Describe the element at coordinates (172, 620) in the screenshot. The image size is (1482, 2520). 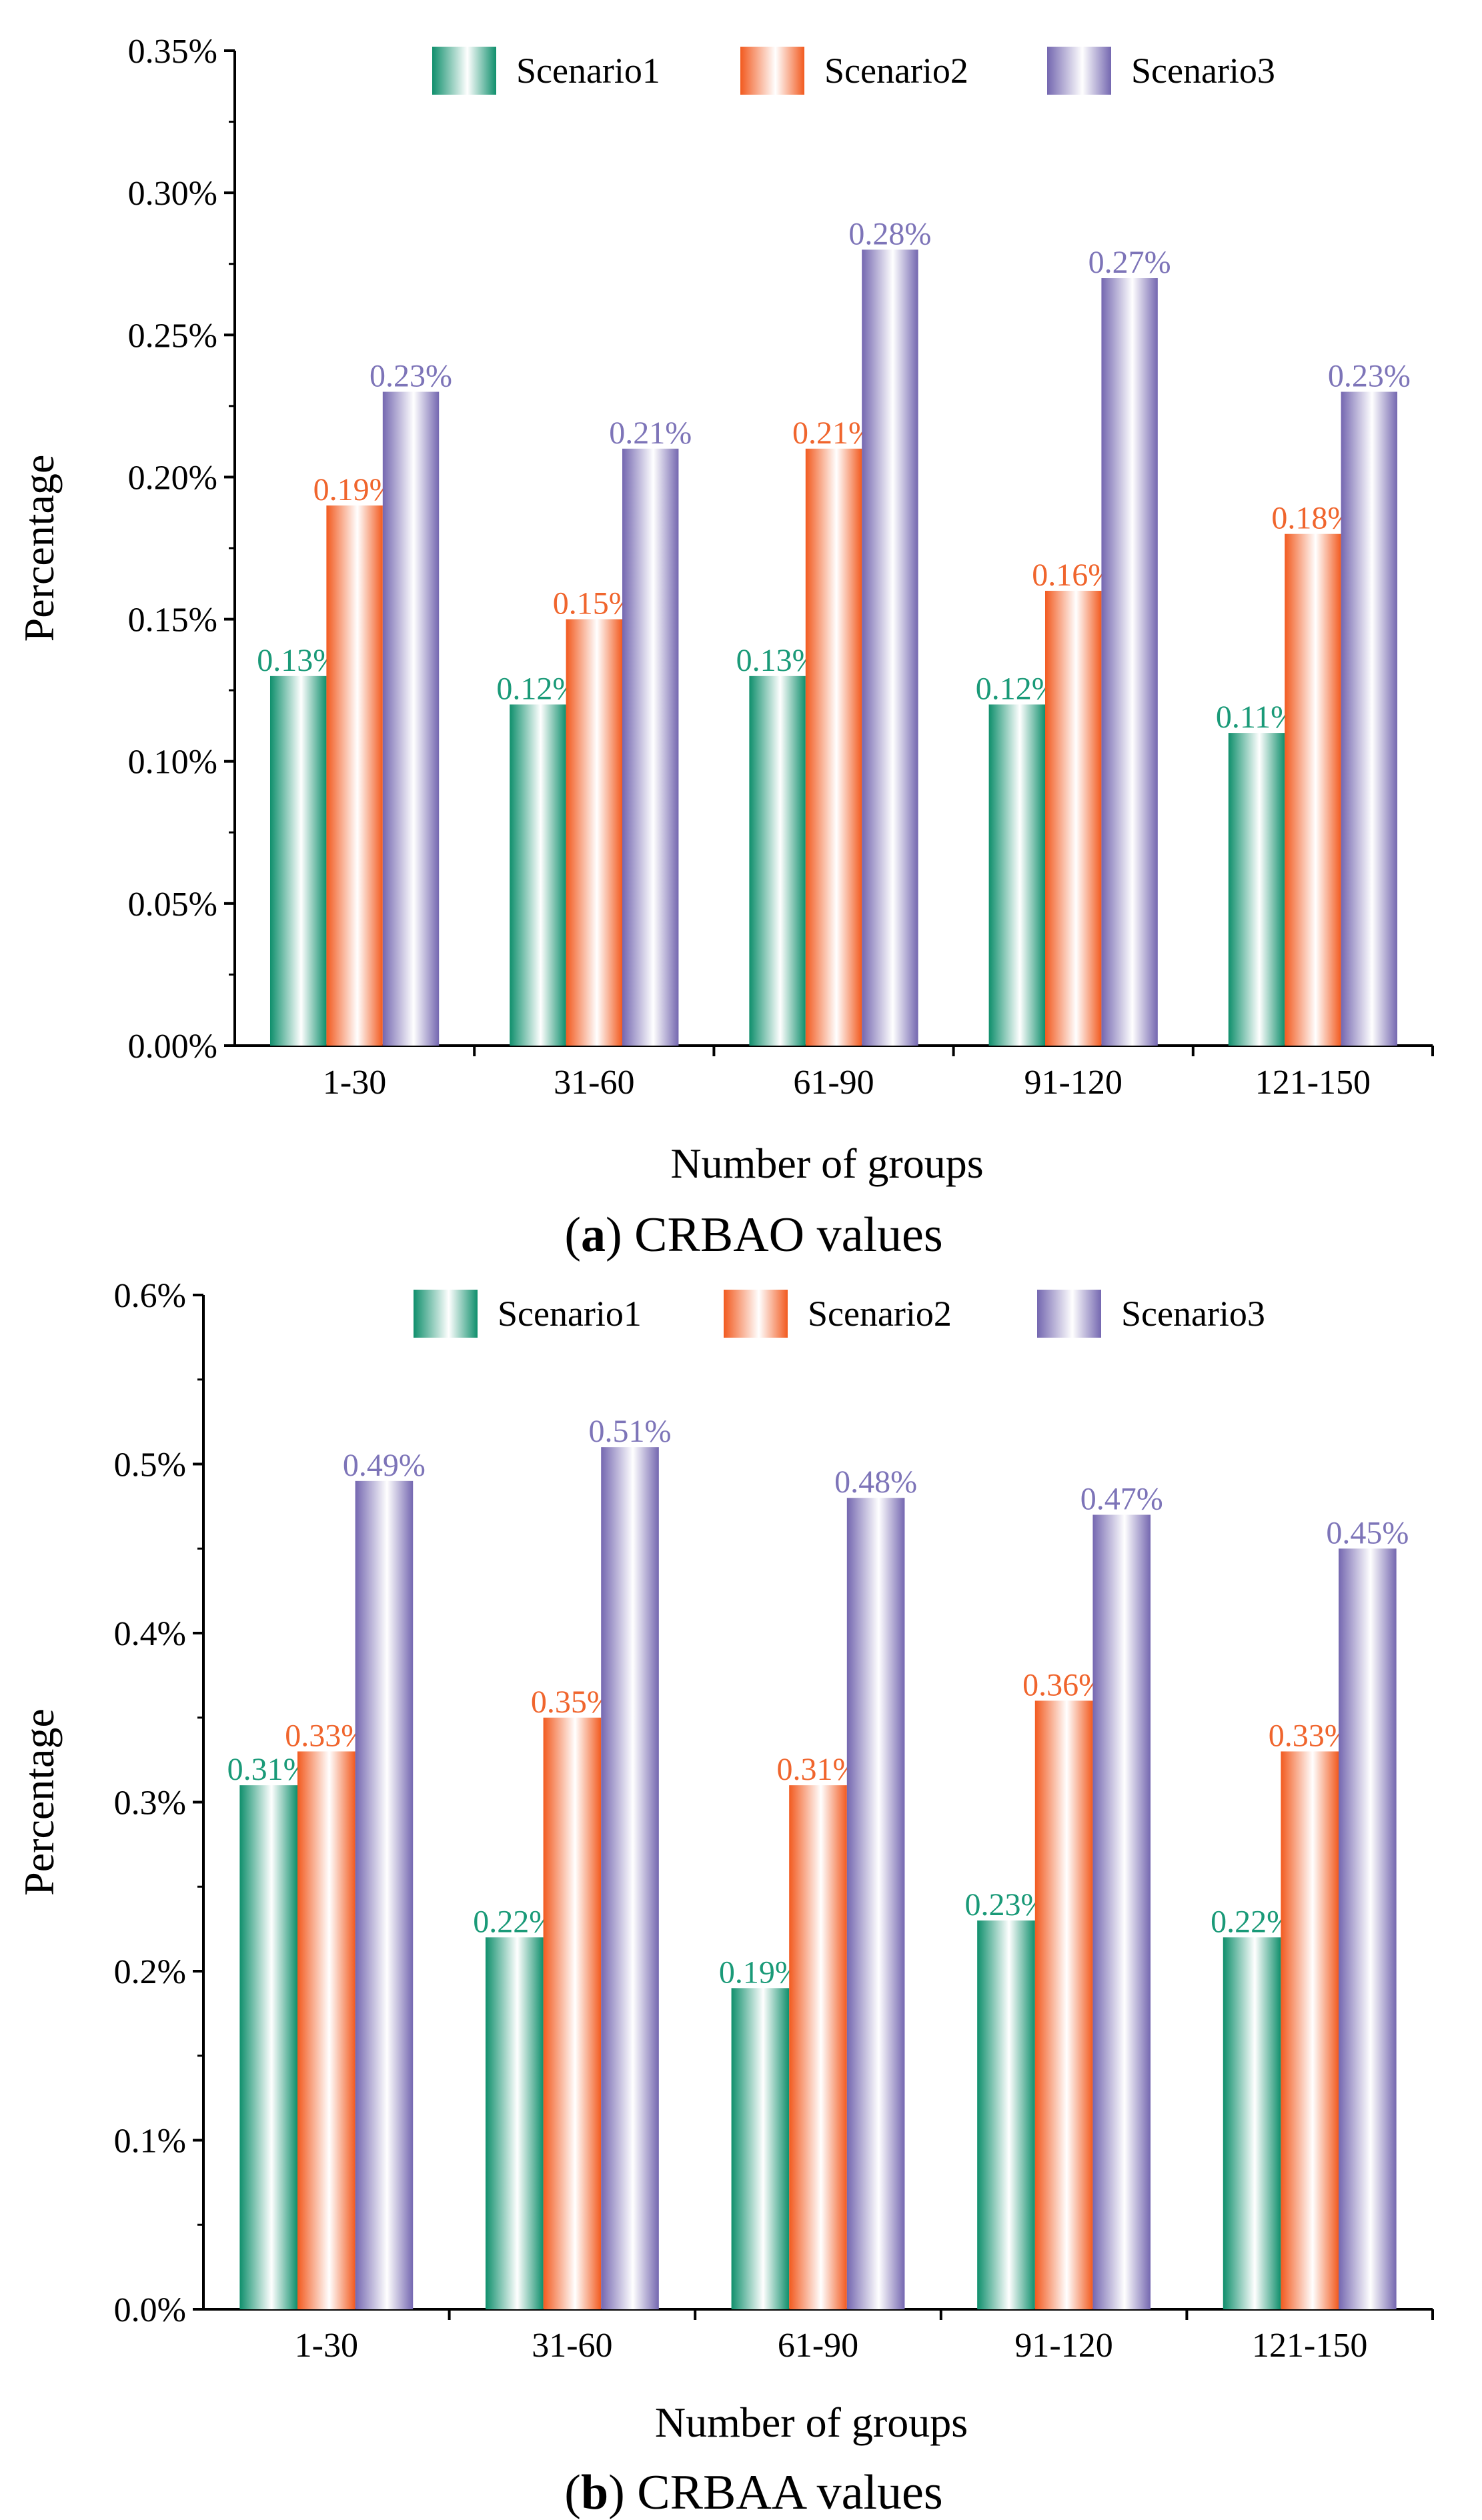
I see `y-tick-label: 0.15%` at that location.